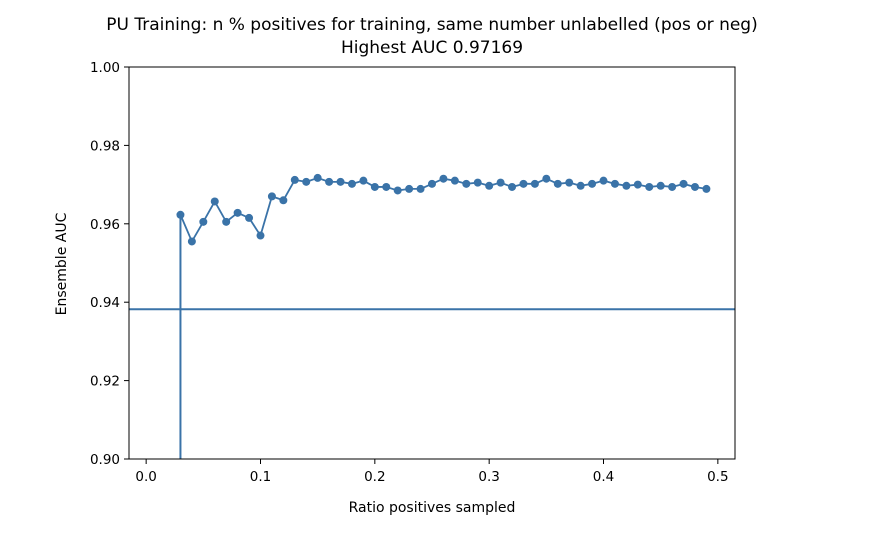 This screenshot has height=540, width=872. I want to click on x-axis: 0.0 0.1 0.2 0.3 0.4 0.5, so click(432, 472).